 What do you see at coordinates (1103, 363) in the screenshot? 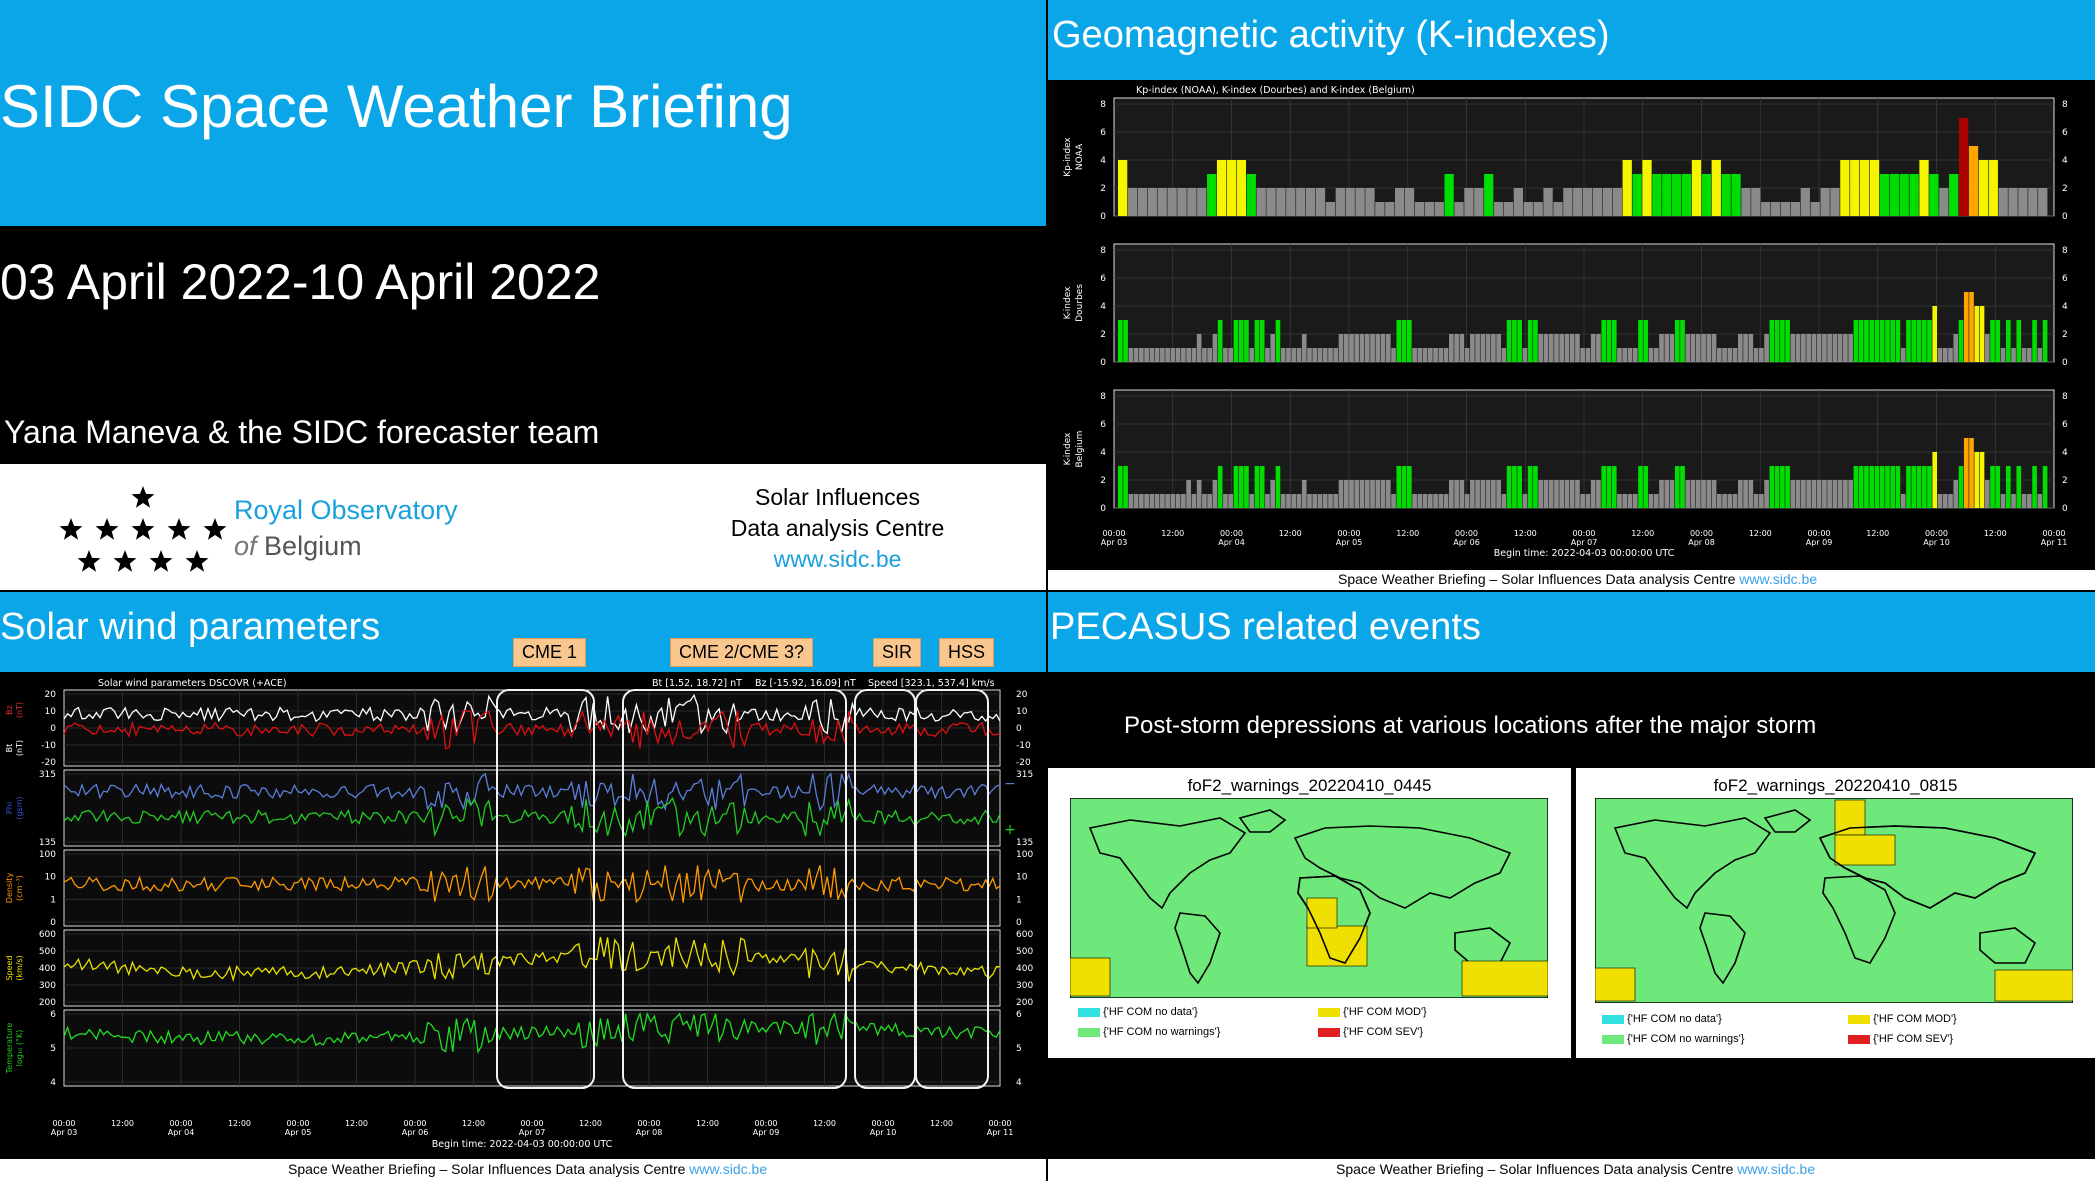
I see `kindex-ytick: 0` at bounding box center [1103, 363].